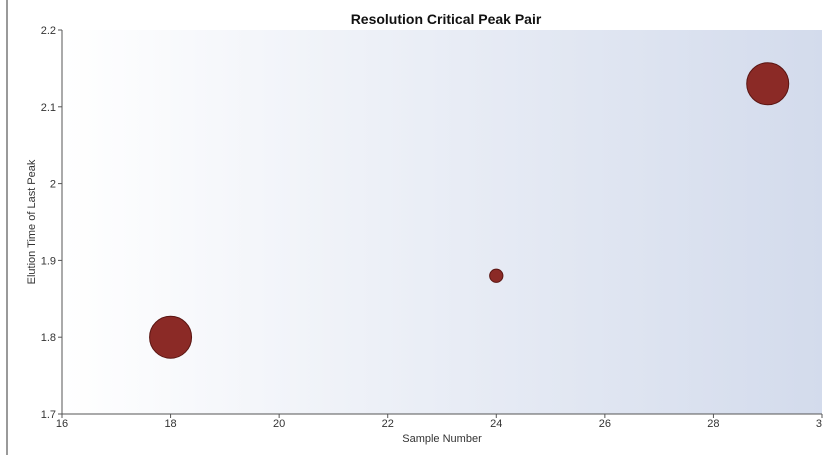  I want to click on y-tick-label: 2.2, so click(48, 31).